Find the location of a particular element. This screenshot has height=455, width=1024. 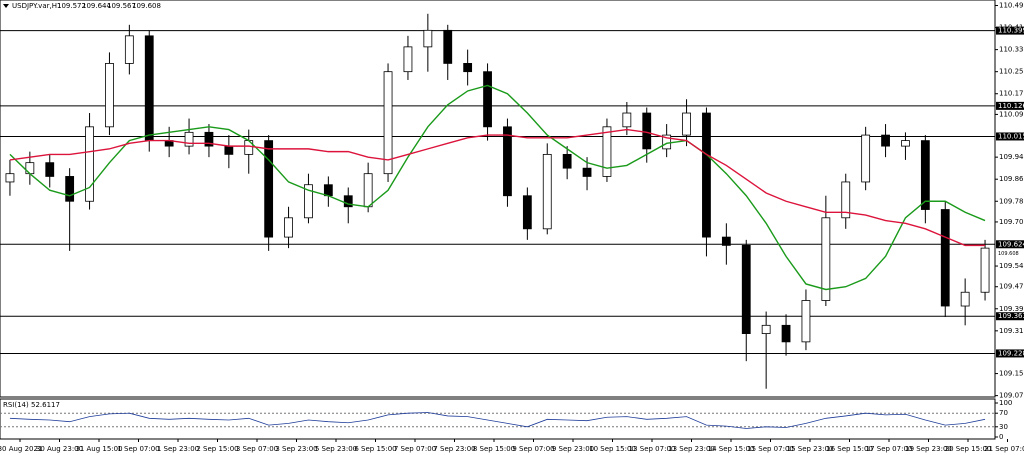

x-tick-label: 21 Sep 07:00 is located at coordinates (1004, 449).